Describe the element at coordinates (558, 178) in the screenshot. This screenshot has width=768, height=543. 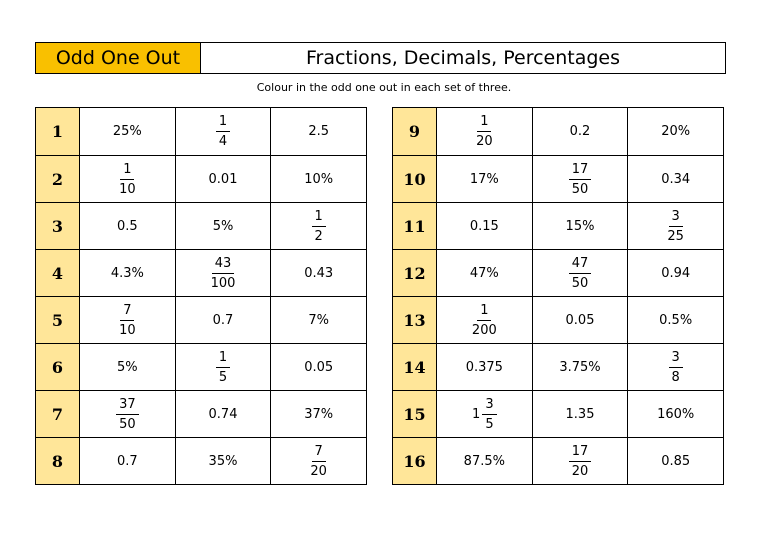
I see `table-row: 10 17% 17 50 0.34` at that location.